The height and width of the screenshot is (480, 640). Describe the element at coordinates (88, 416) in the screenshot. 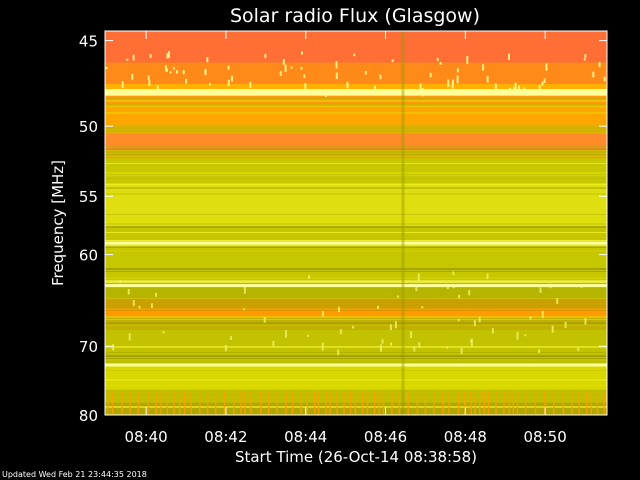

I see `y-tick-label: 80` at that location.